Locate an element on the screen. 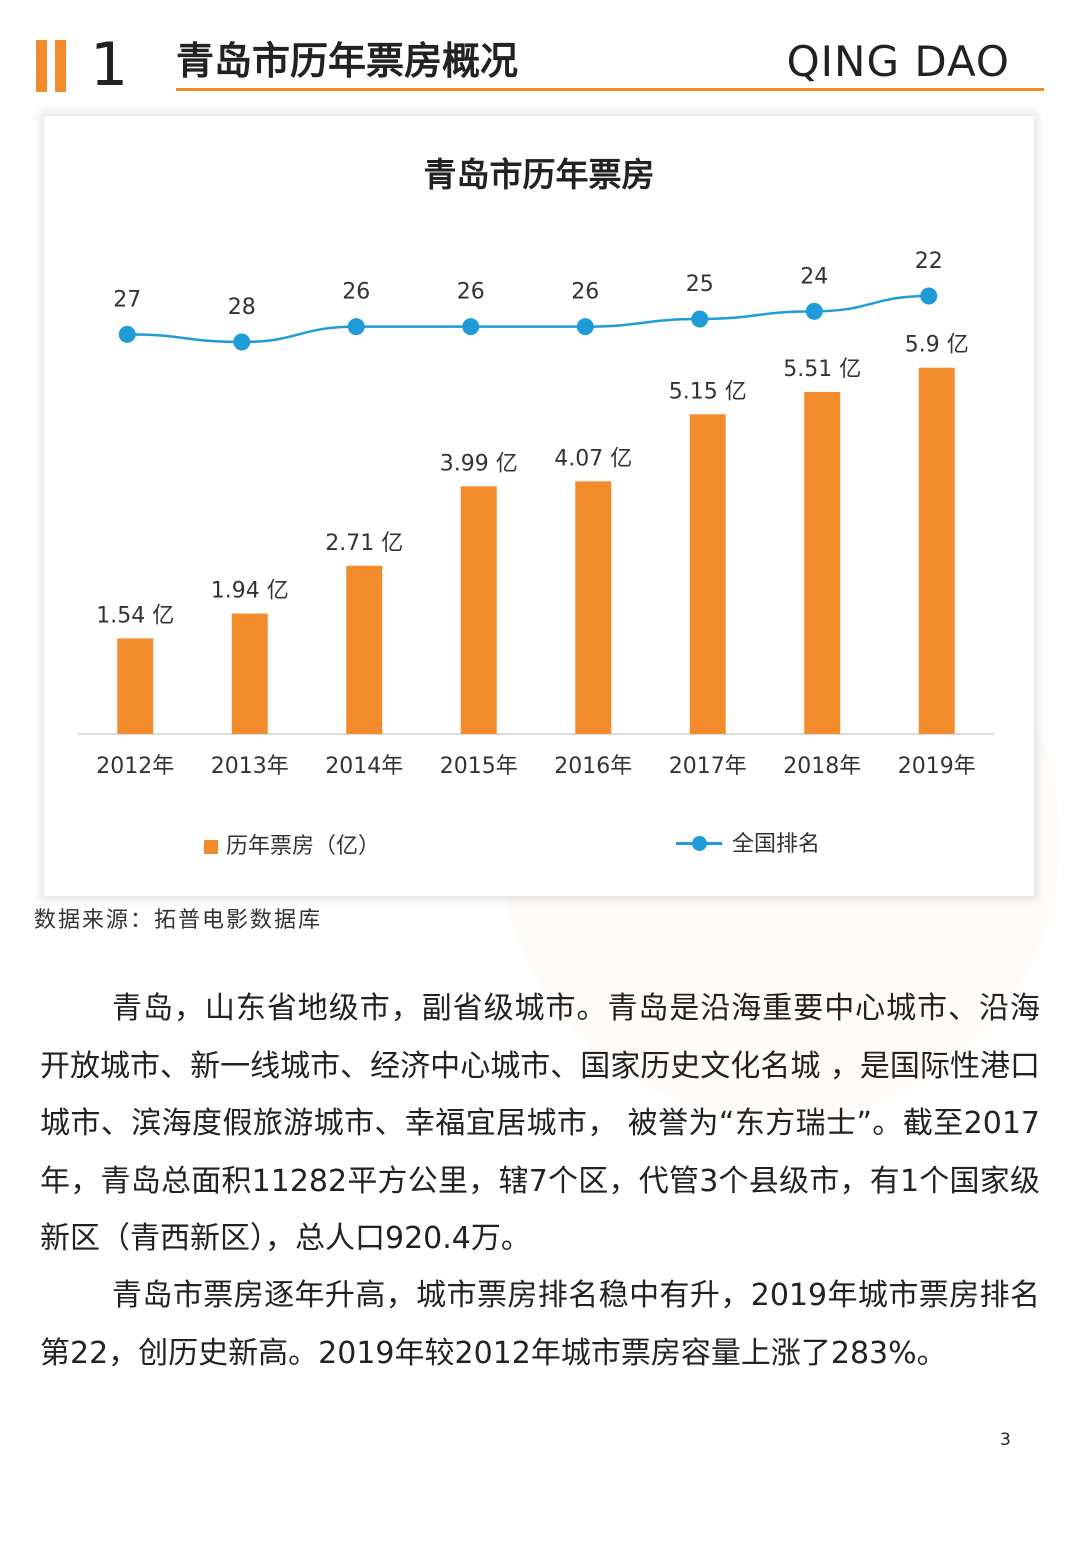 This screenshot has width=1080, height=1559. ranking-line is located at coordinates (528, 319).